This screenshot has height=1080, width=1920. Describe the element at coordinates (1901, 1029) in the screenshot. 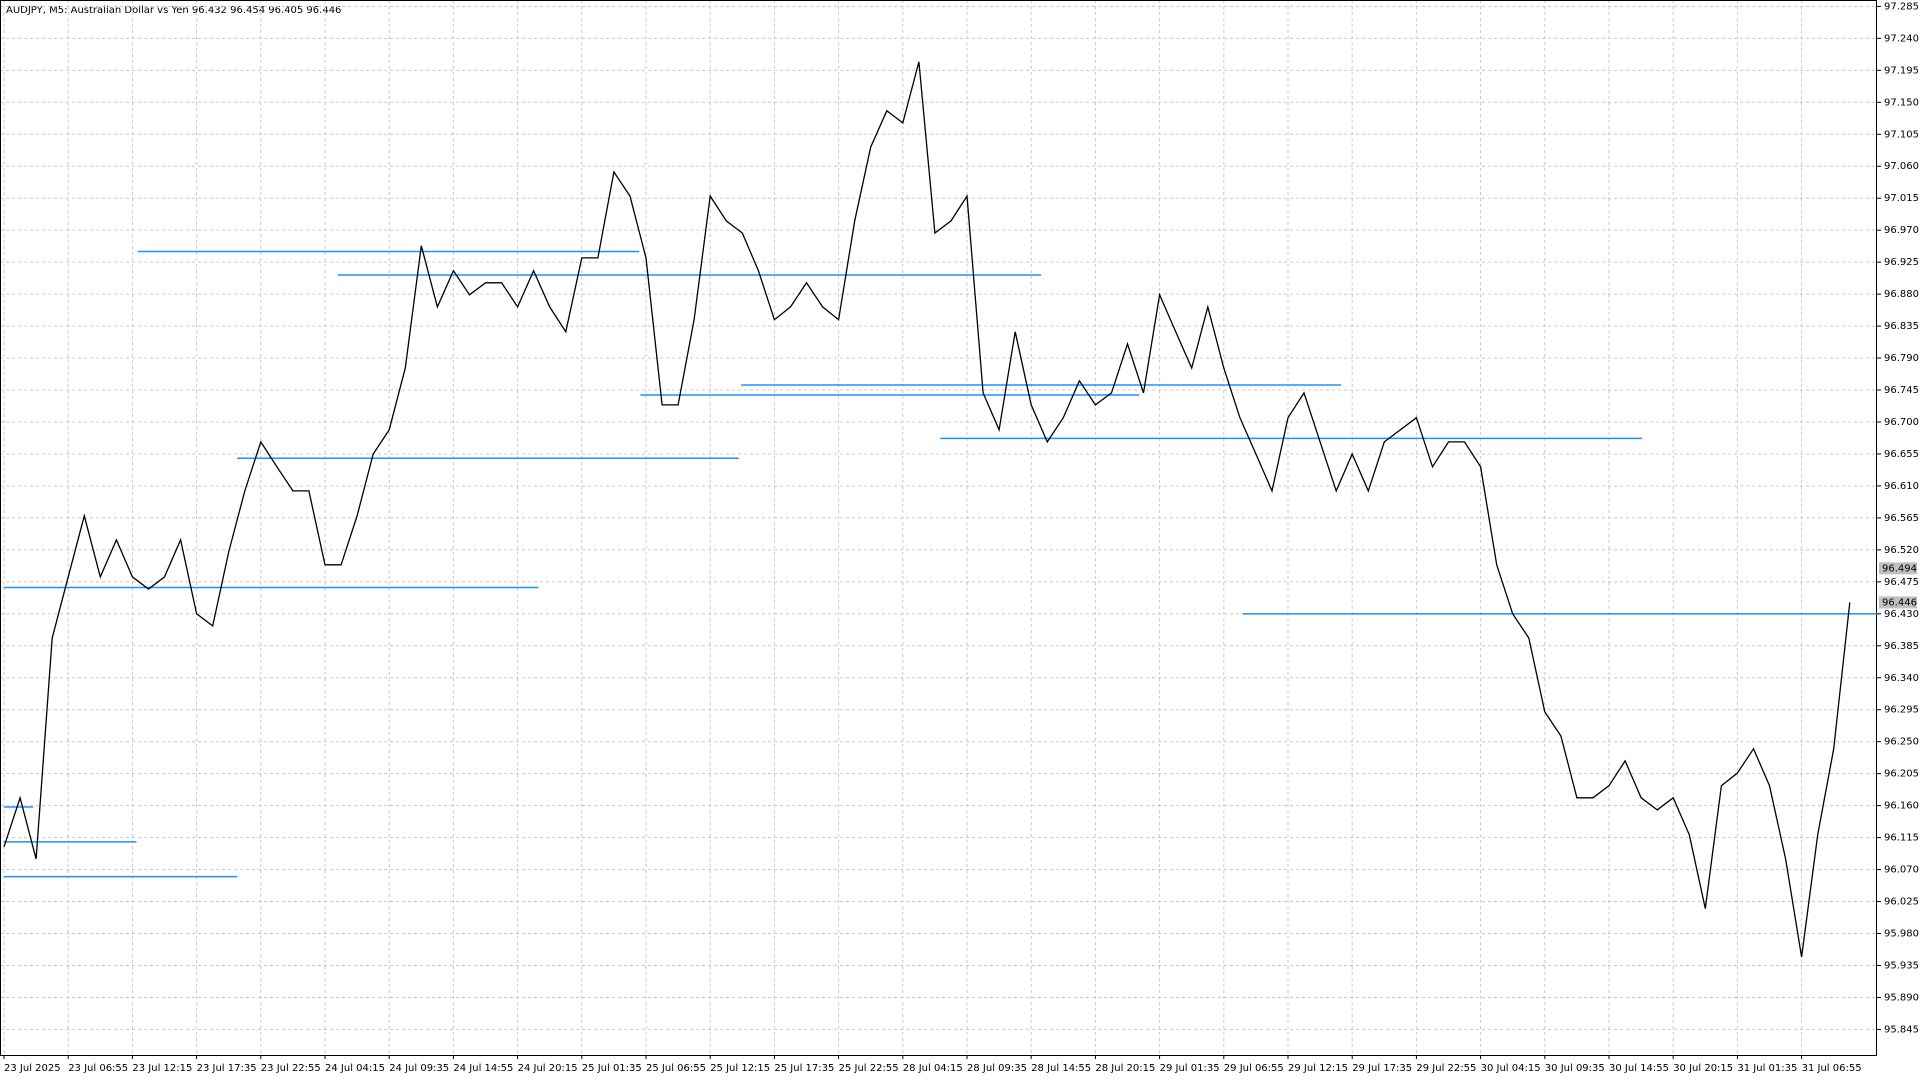

I see `y-tick-label: 95.845` at that location.